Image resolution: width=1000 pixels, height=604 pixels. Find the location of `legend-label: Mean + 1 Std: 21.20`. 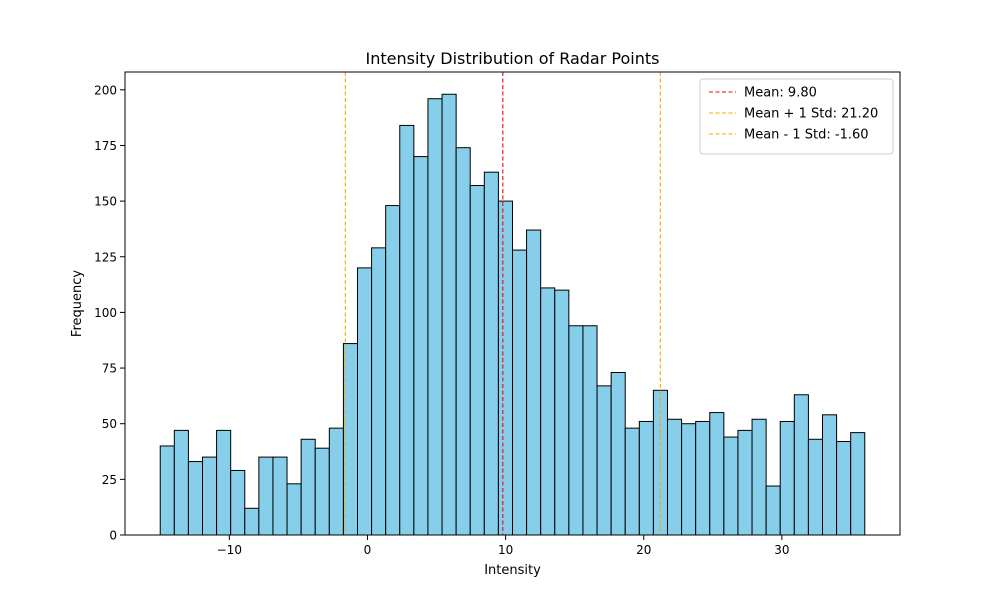

legend-label: Mean + 1 Std: 21.20 is located at coordinates (811, 114).